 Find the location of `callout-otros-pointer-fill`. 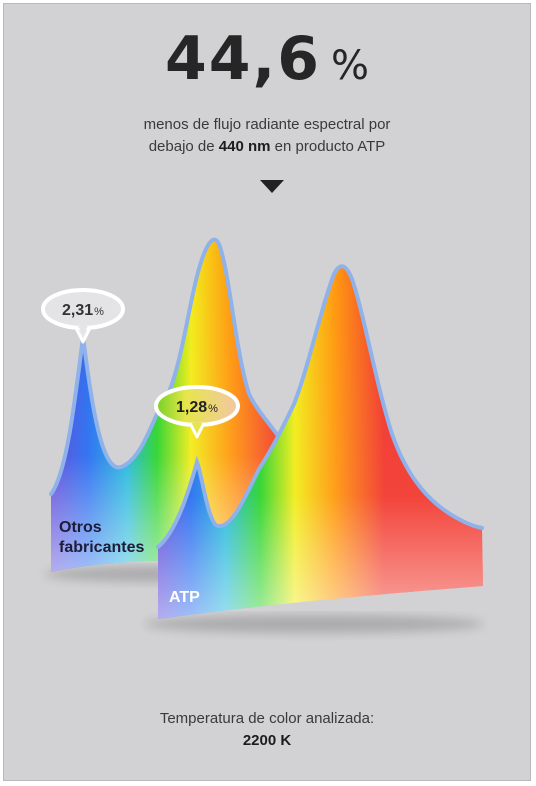

callout-otros-pointer-fill is located at coordinates (83, 330).